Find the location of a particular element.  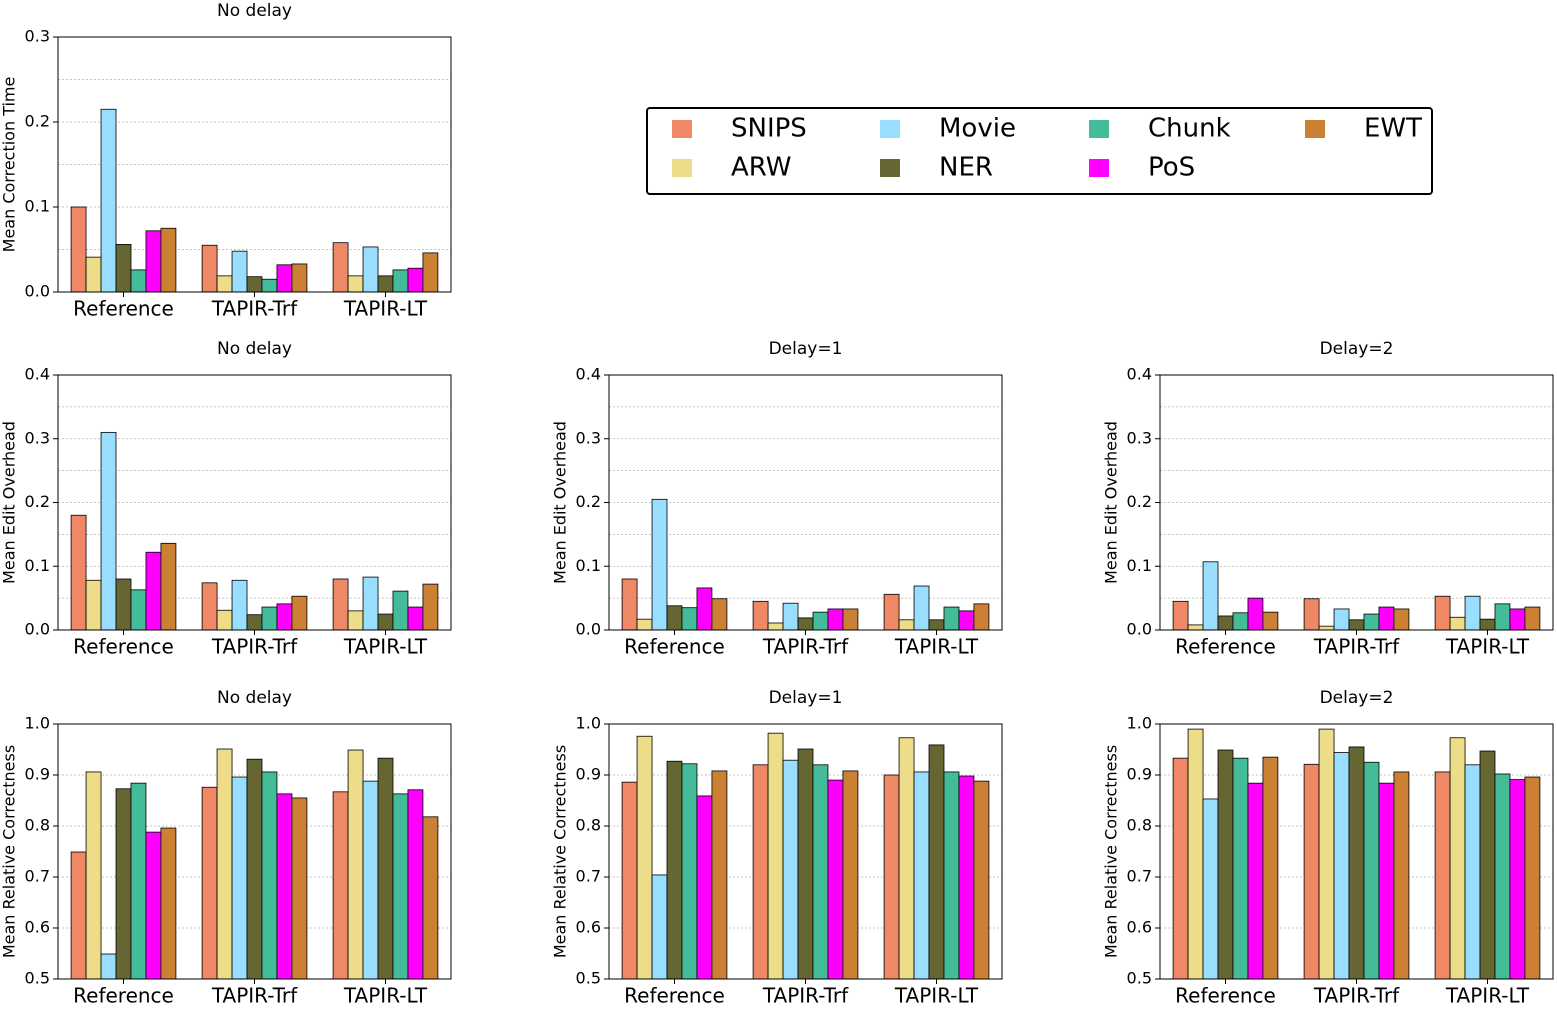

chart-title: Delay=1 is located at coordinates (806, 349).